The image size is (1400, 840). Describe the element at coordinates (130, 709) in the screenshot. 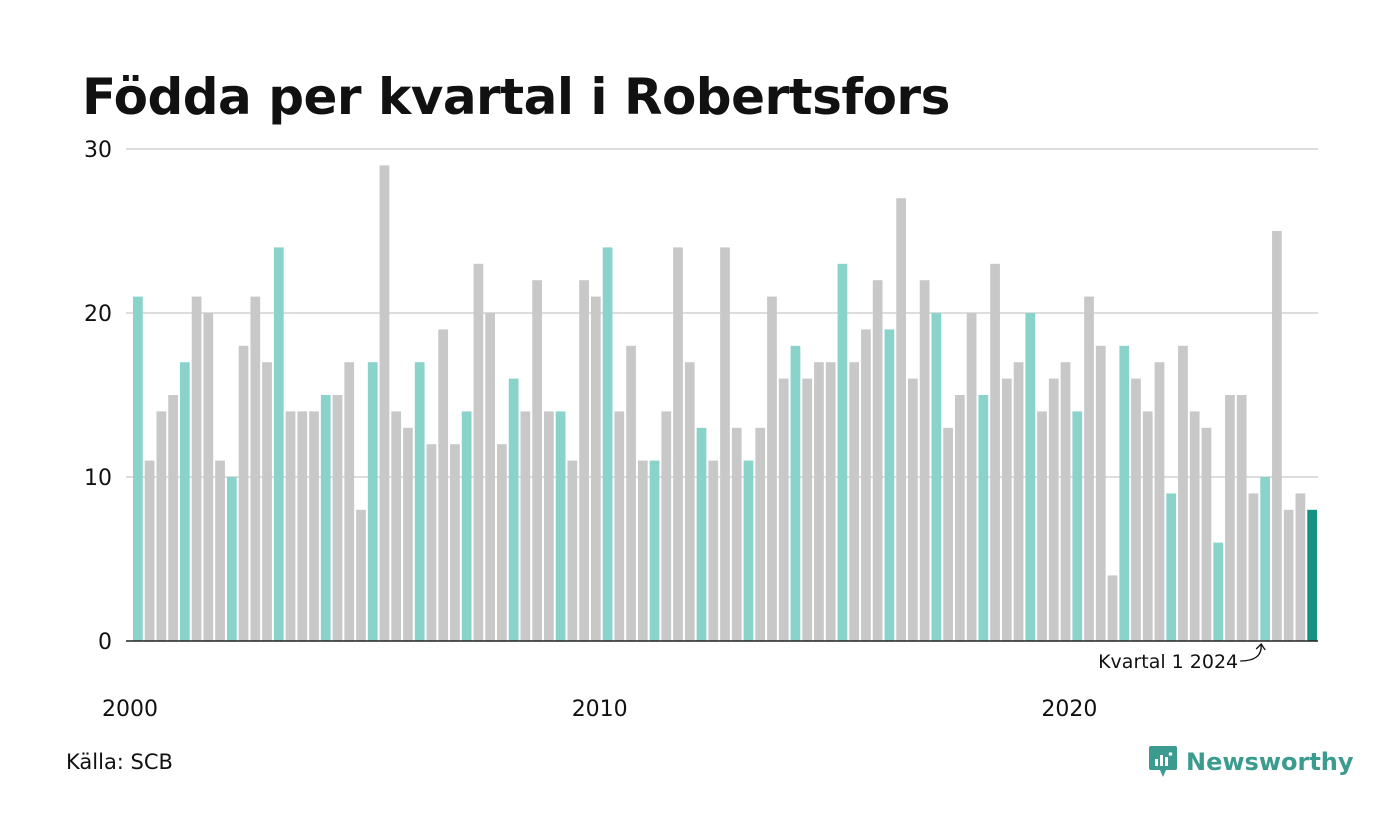

I see `x-tick-label: 2000` at that location.